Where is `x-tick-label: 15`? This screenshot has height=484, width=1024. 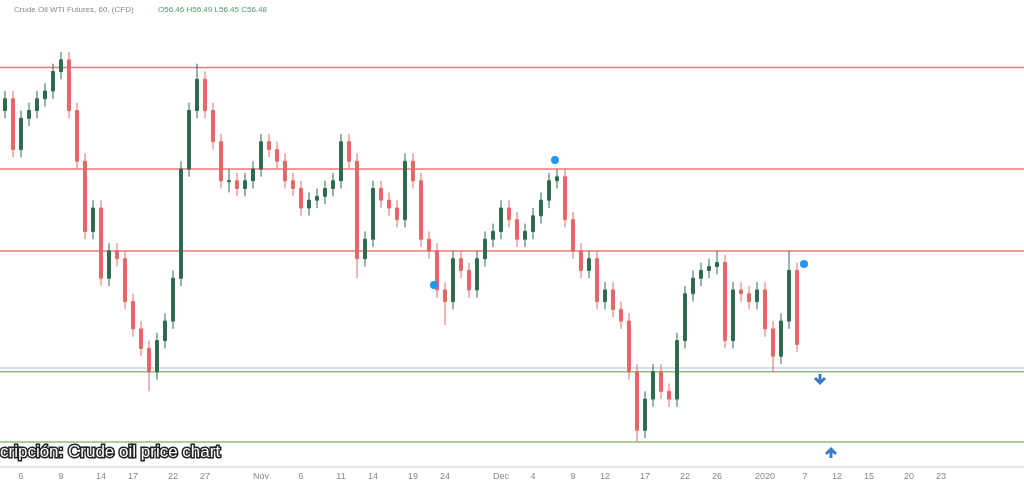
x-tick-label: 15 is located at coordinates (869, 476).